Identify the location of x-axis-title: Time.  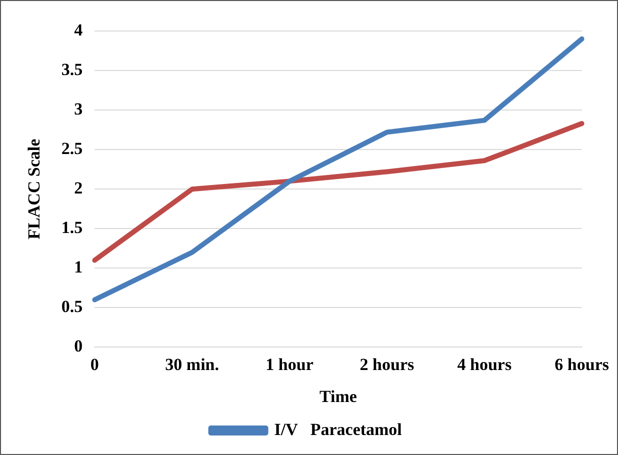
(339, 396).